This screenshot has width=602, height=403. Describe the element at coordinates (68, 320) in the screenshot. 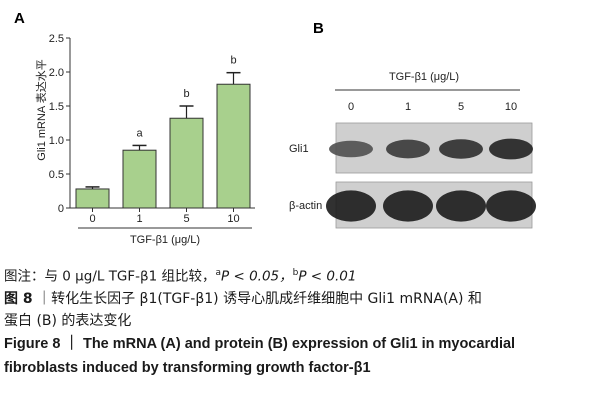

I see `caption-zh-line2: 蛋白 (B) 的表达变化` at that location.